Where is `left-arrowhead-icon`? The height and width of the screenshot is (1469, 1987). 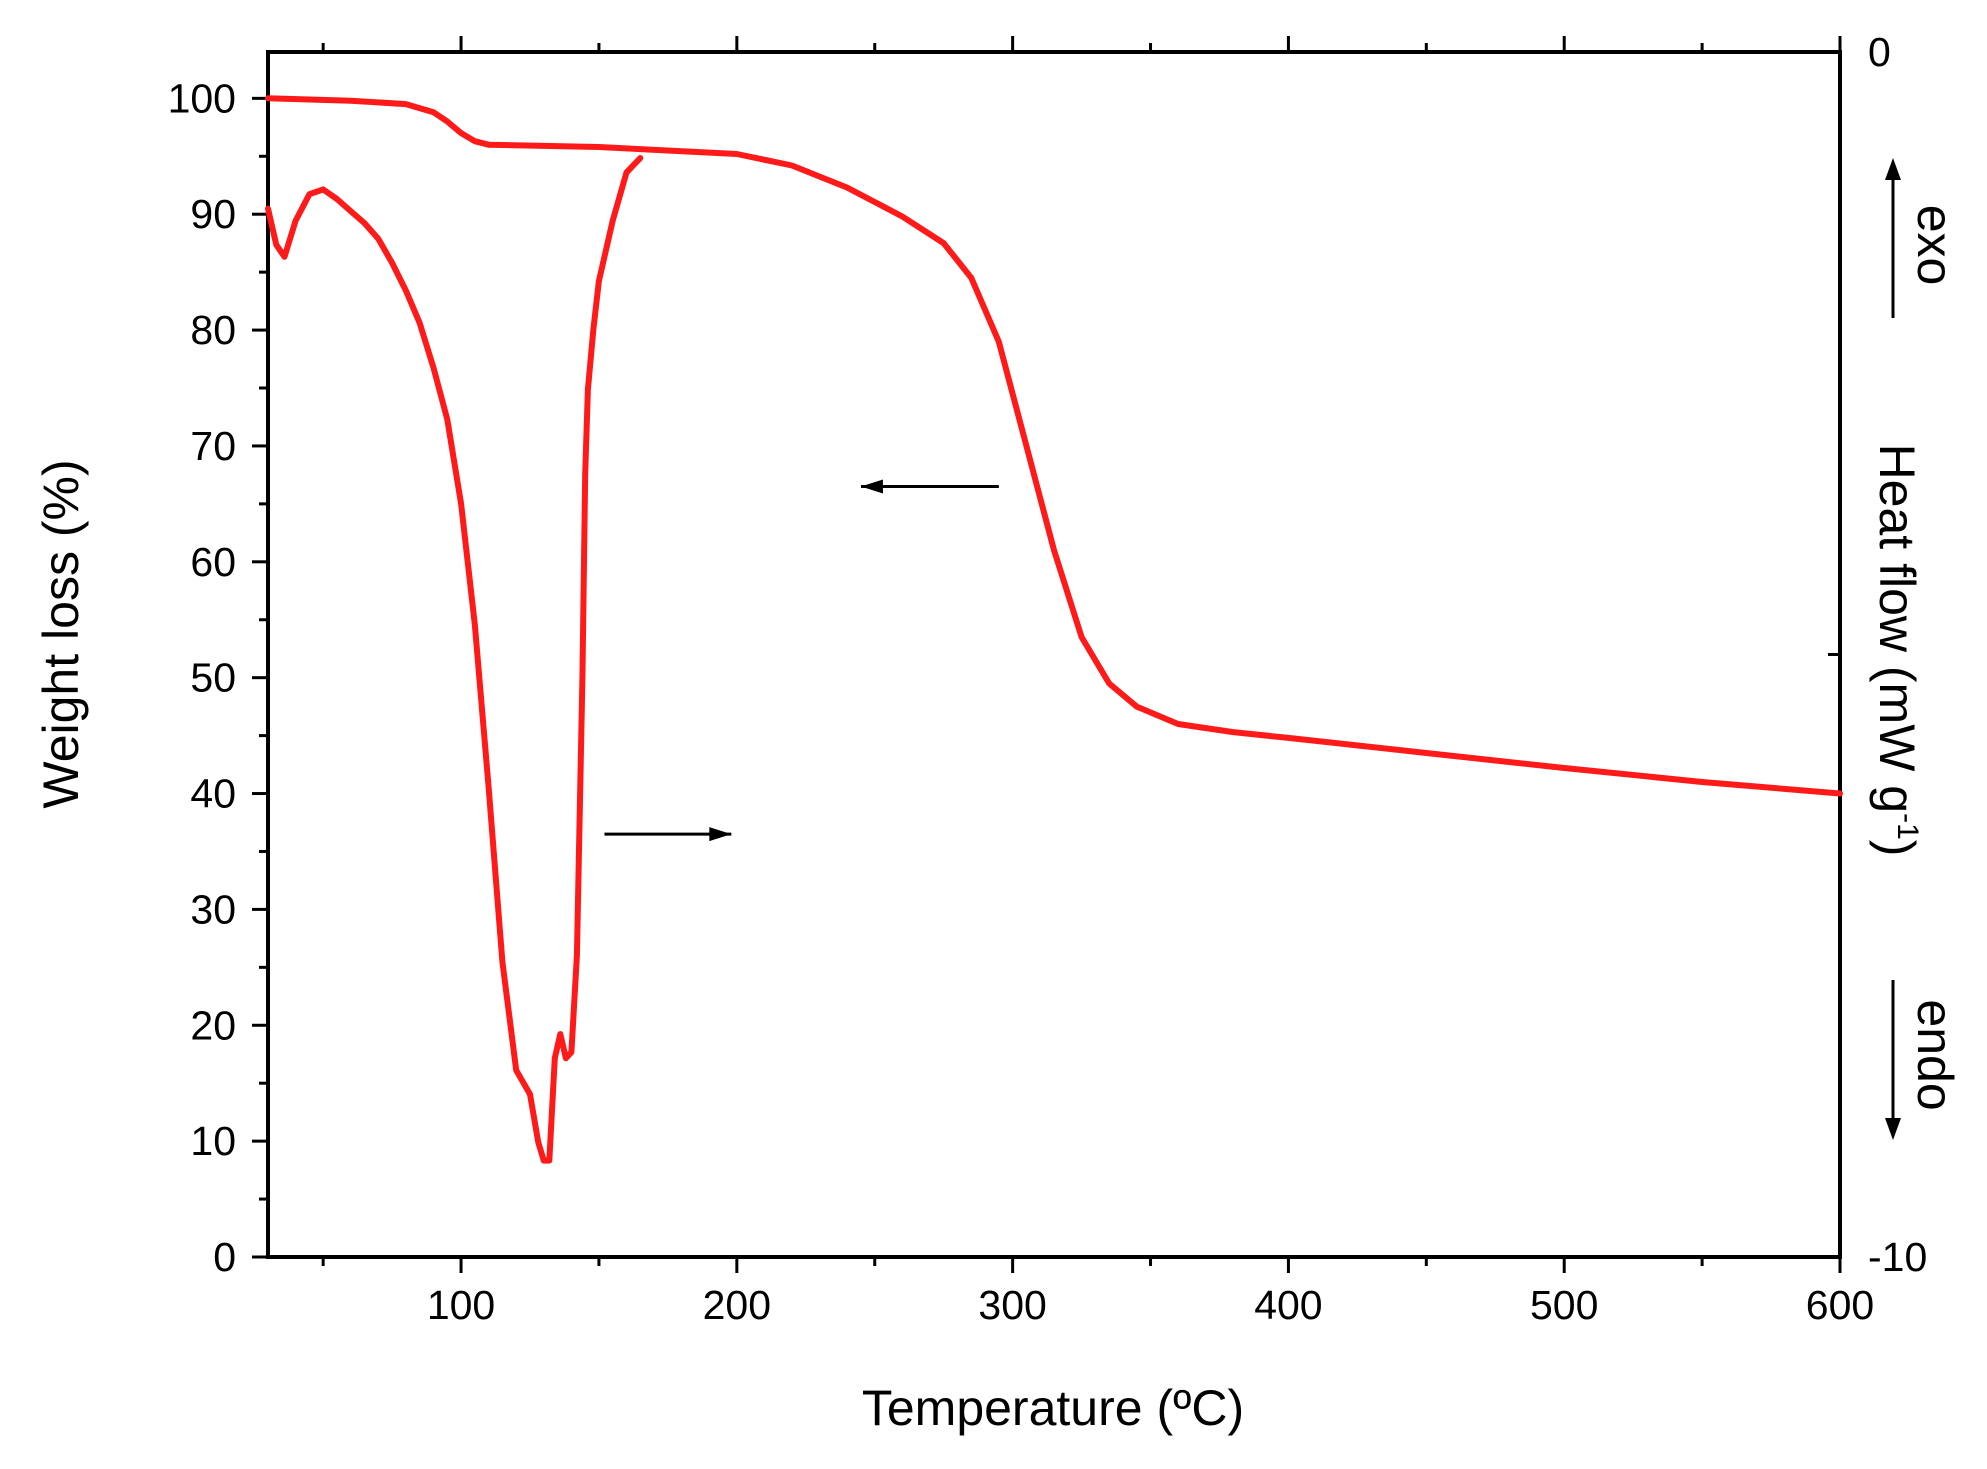 left-arrowhead-icon is located at coordinates (871, 486).